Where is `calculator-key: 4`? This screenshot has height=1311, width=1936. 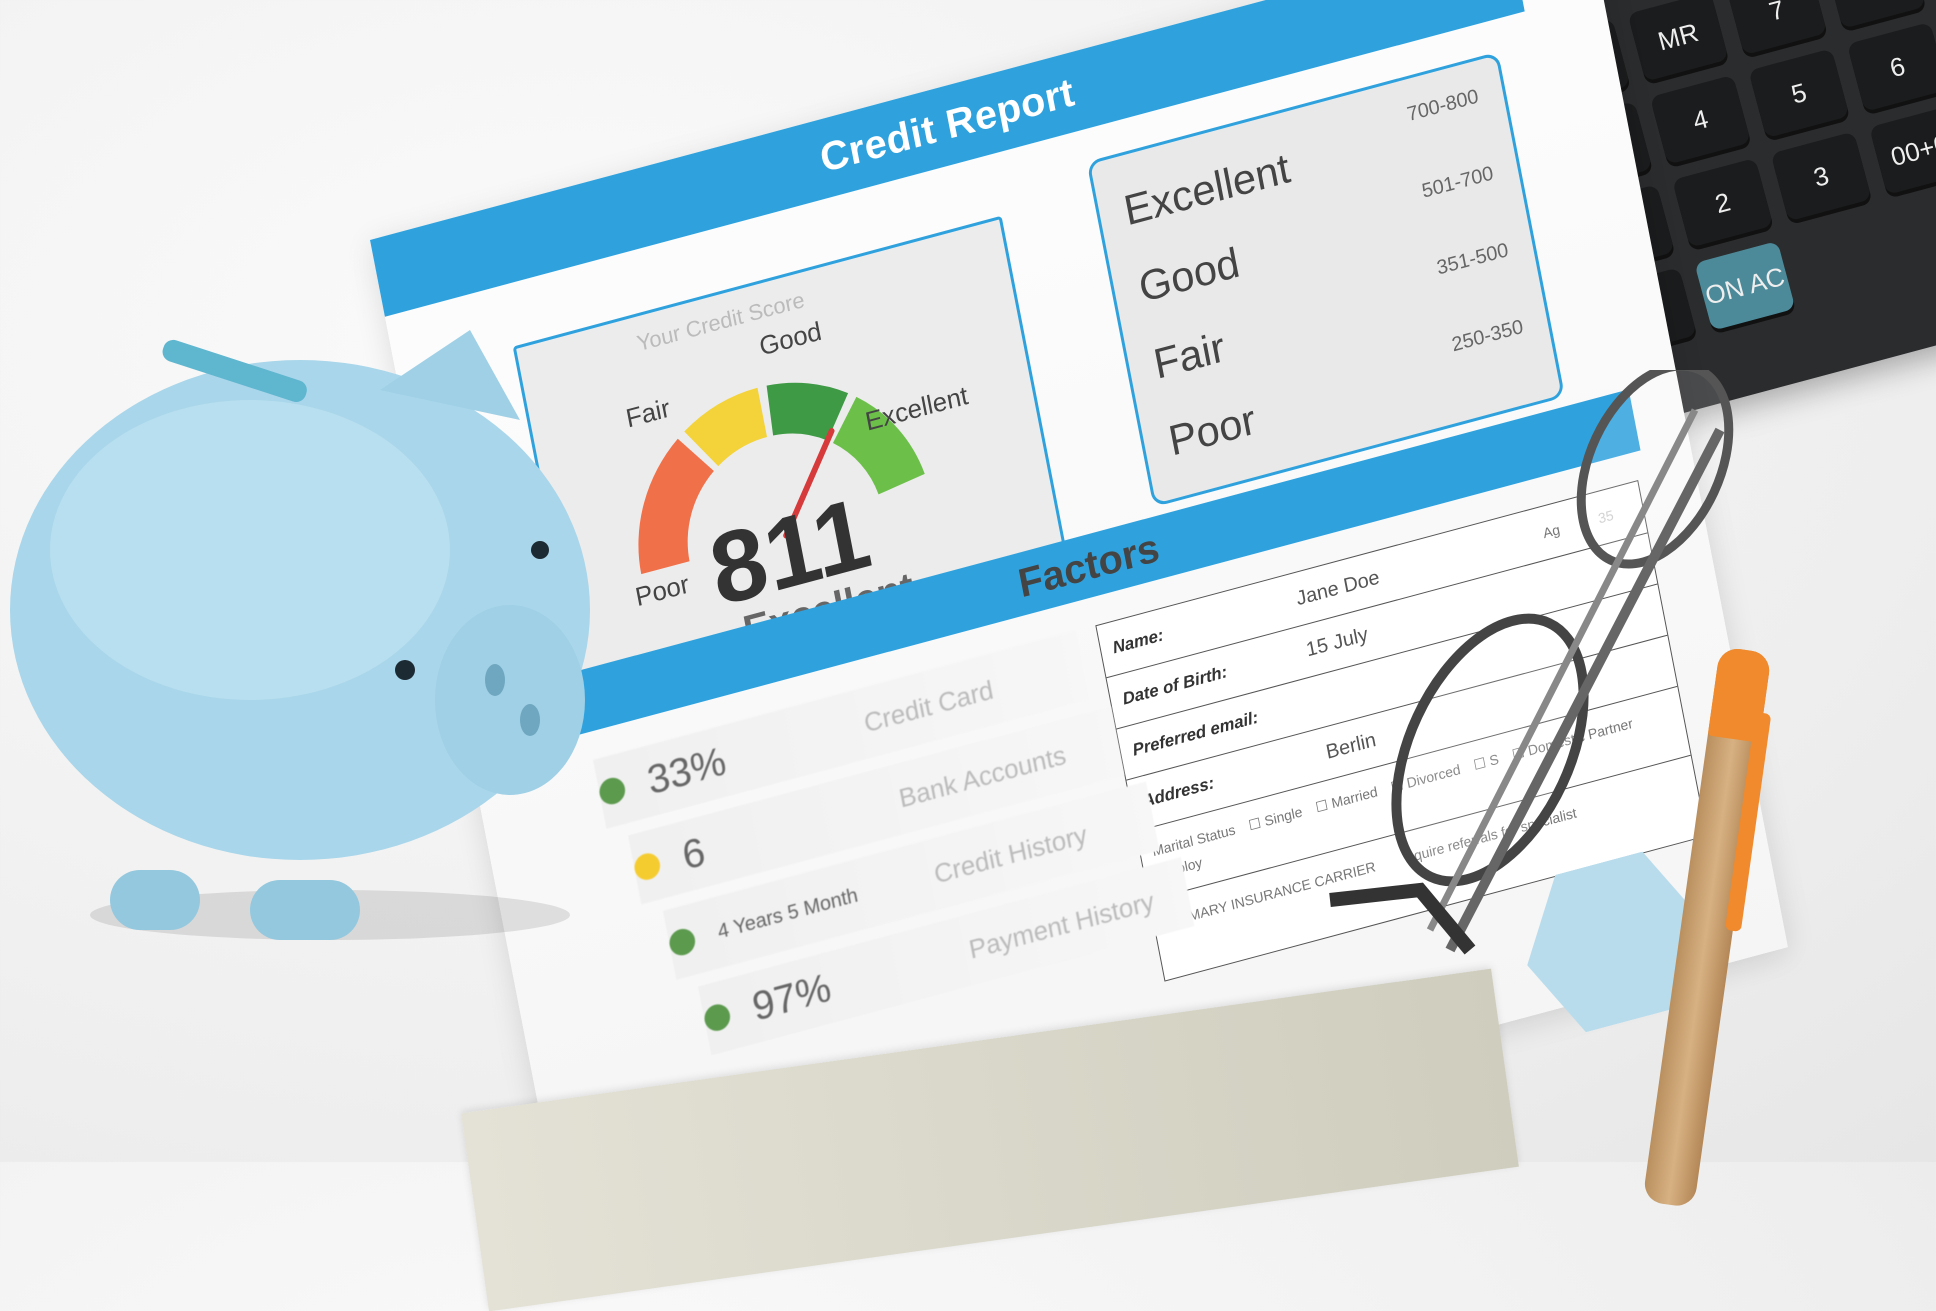
calculator-key: 4 is located at coordinates (1700, 119).